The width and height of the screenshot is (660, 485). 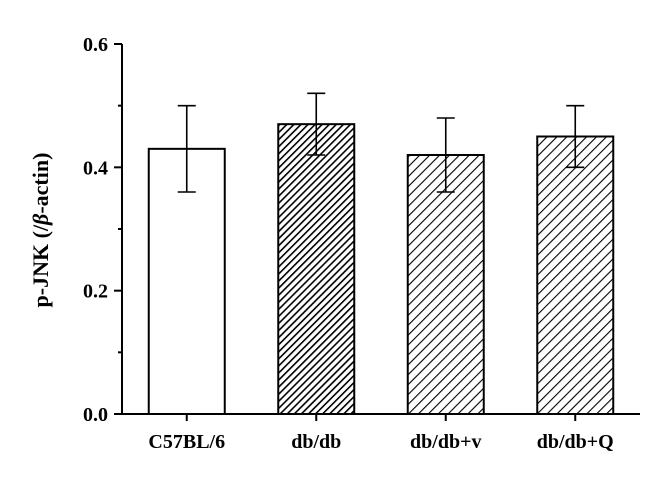 I want to click on y-tick-label: 0.6, so click(x=95, y=45).